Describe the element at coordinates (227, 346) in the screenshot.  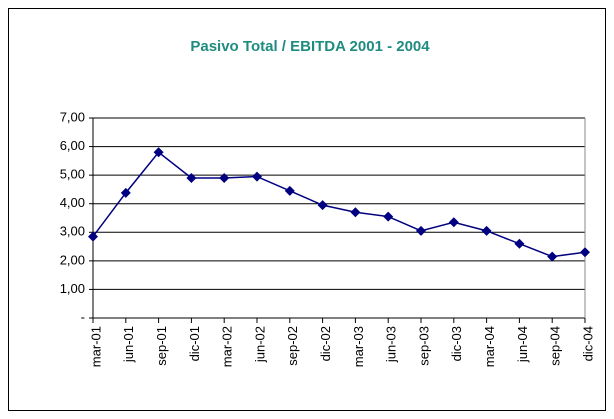
I see `x-tick-label: mar-02` at that location.